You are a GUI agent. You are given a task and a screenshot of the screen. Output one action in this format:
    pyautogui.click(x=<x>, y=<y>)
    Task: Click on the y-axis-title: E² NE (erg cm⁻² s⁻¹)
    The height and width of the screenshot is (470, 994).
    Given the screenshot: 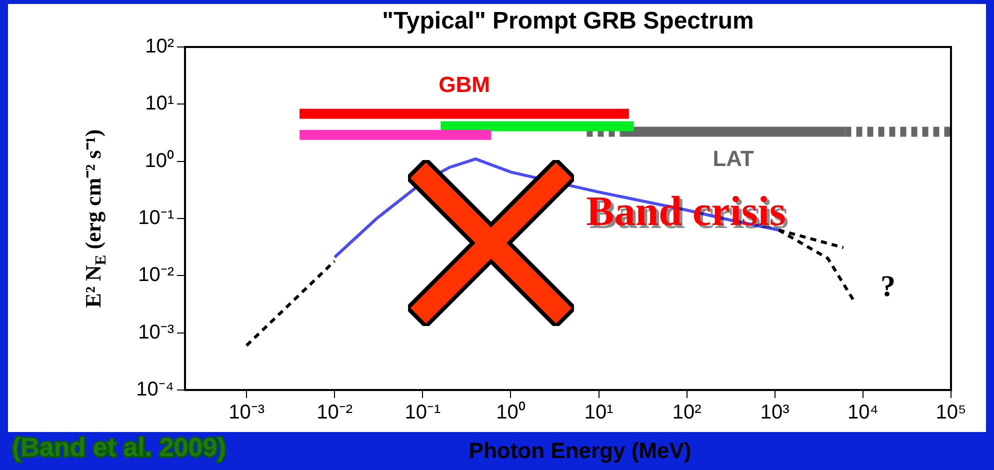 What is the action you would take?
    pyautogui.click(x=95, y=218)
    